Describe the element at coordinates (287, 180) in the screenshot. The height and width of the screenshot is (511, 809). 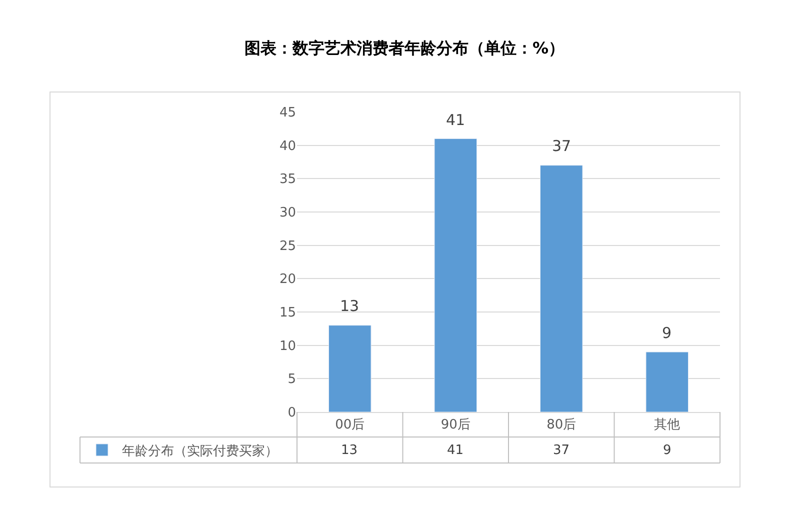
I see `y-tick-label: 35` at that location.